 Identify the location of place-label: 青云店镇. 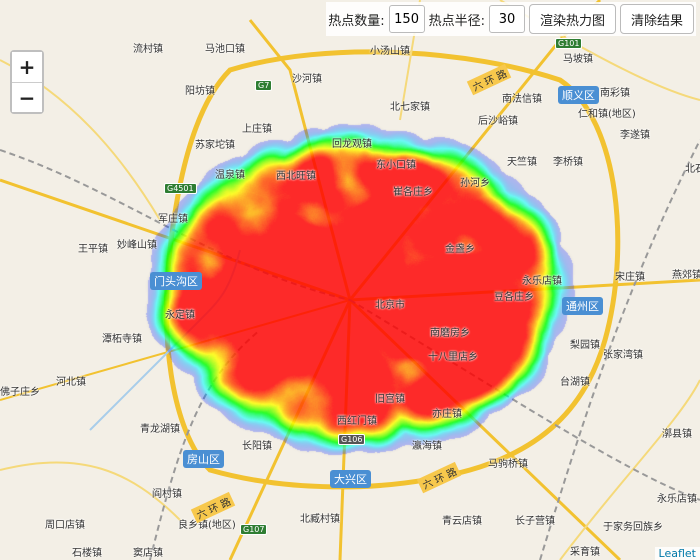
(462, 521).